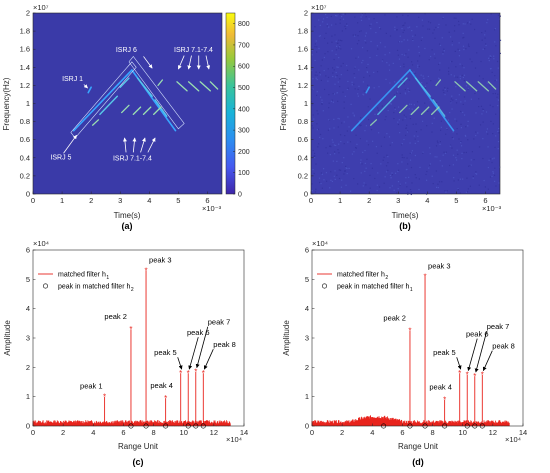 The width and height of the screenshot is (550, 473). I want to click on peak-marker: *, so click(104, 397).